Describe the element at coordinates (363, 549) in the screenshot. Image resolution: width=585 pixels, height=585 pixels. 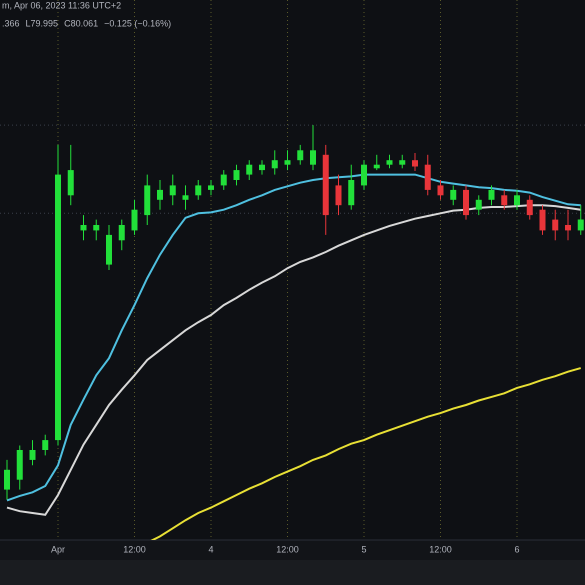
I see `x-tick-label: 5` at that location.